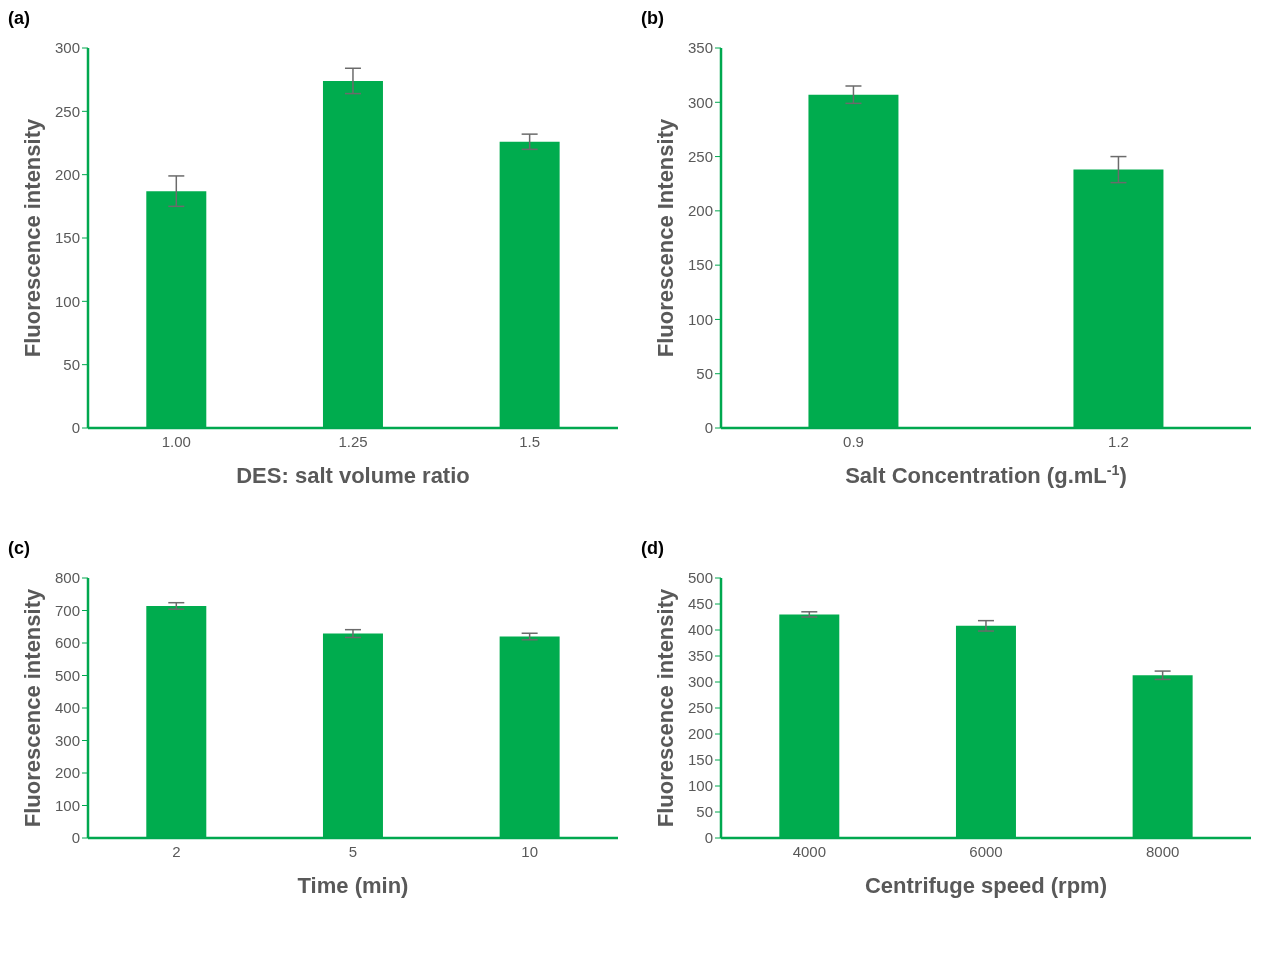  Describe the element at coordinates (176, 441) in the screenshot. I see `x-tick-label: 1.00` at that location.